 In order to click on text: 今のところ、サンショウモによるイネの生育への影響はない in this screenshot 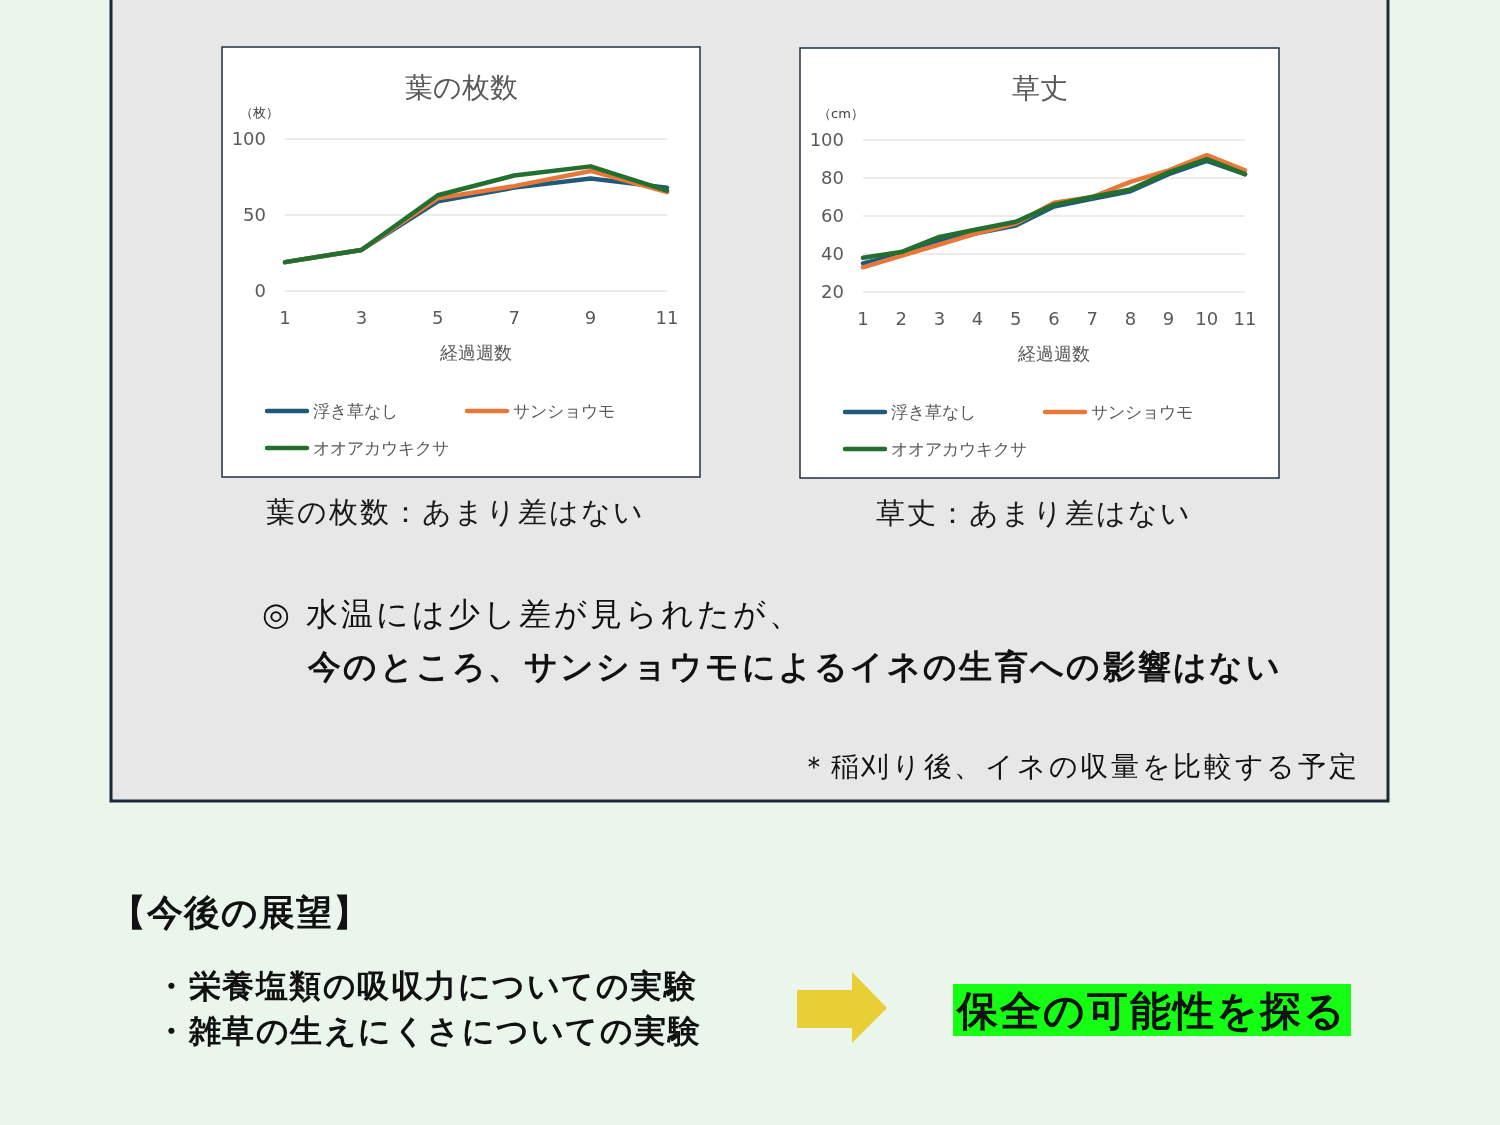, I will do `click(795, 666)`.